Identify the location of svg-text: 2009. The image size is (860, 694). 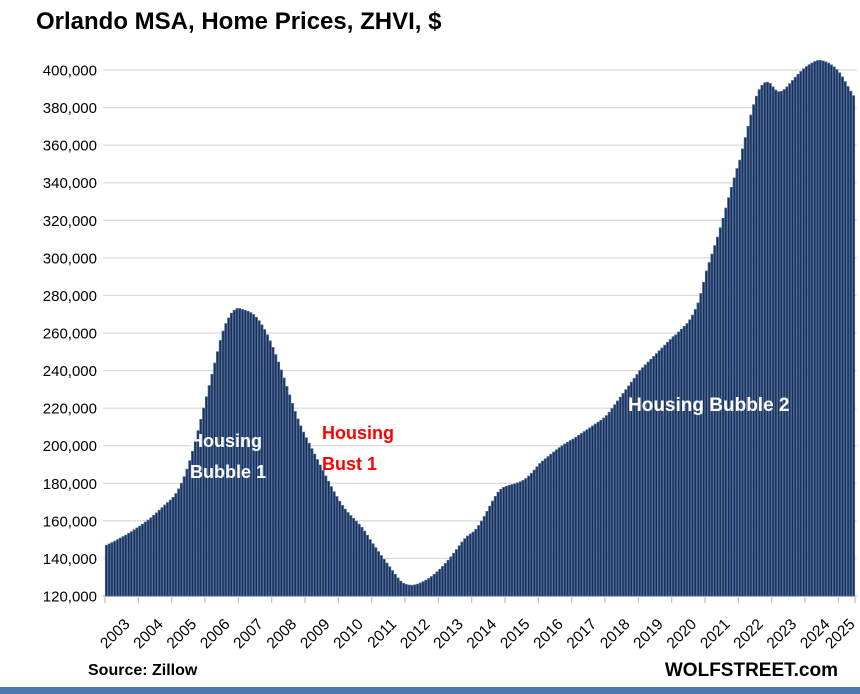
(315, 634).